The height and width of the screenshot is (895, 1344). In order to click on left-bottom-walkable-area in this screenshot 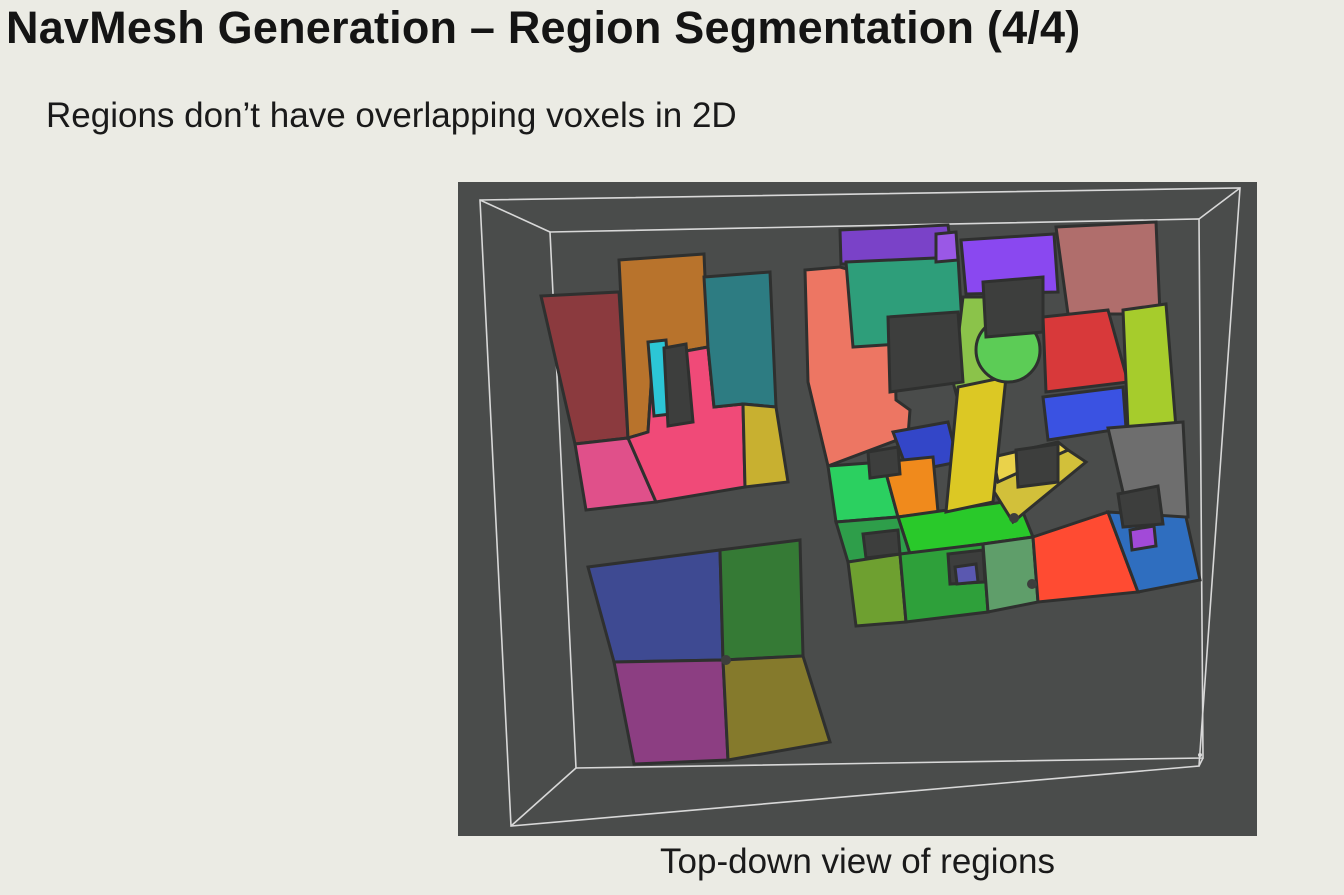, I will do `click(709, 652)`.